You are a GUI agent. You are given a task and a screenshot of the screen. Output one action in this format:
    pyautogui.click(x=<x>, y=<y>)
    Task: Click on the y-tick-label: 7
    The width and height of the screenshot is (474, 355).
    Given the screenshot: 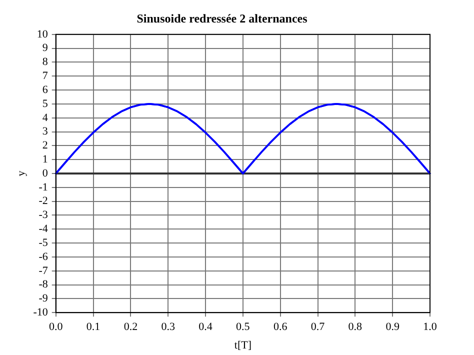 What is the action you would take?
    pyautogui.click(x=45, y=76)
    